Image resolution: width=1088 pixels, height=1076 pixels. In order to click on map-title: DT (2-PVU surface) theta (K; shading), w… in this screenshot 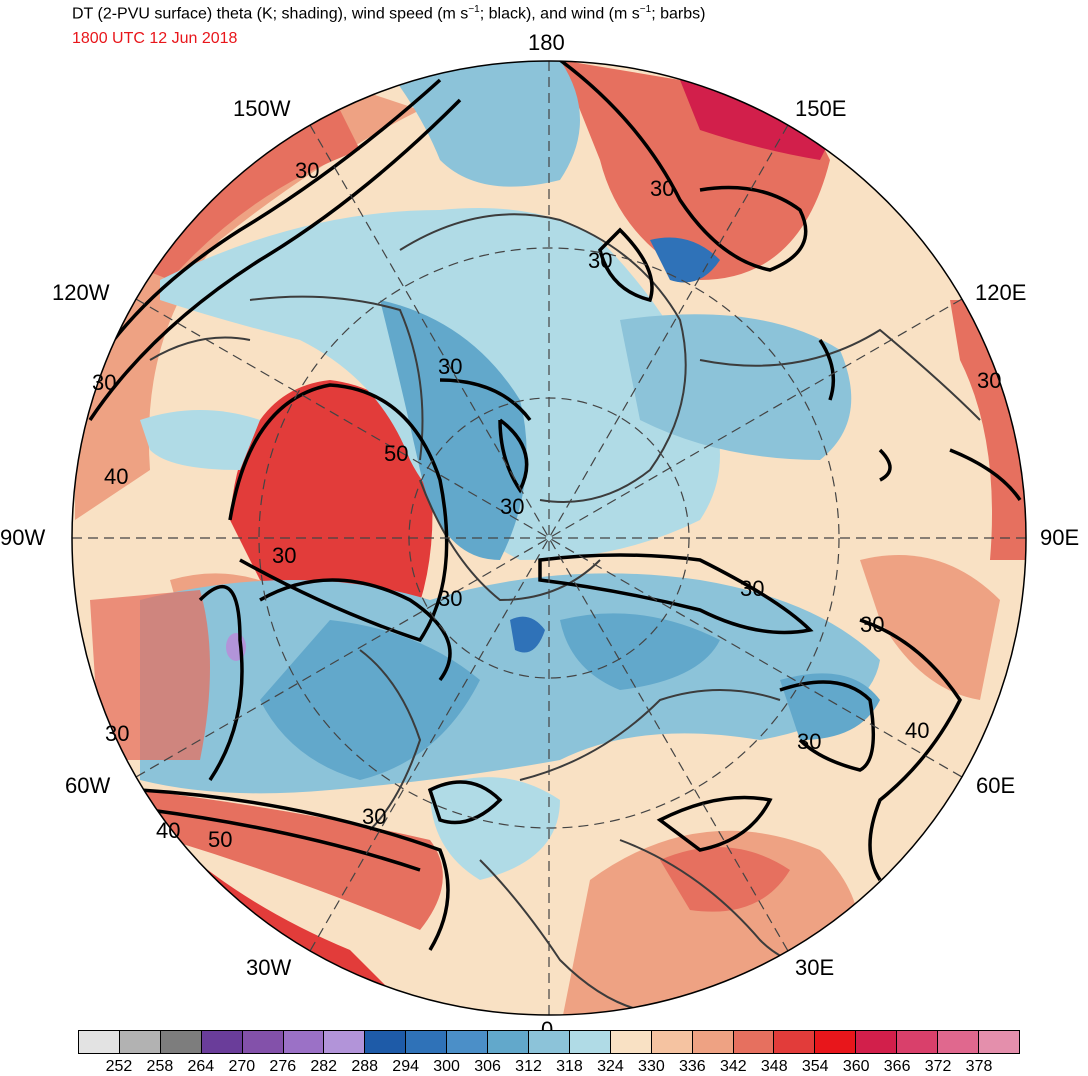, I will do `click(389, 13)`.